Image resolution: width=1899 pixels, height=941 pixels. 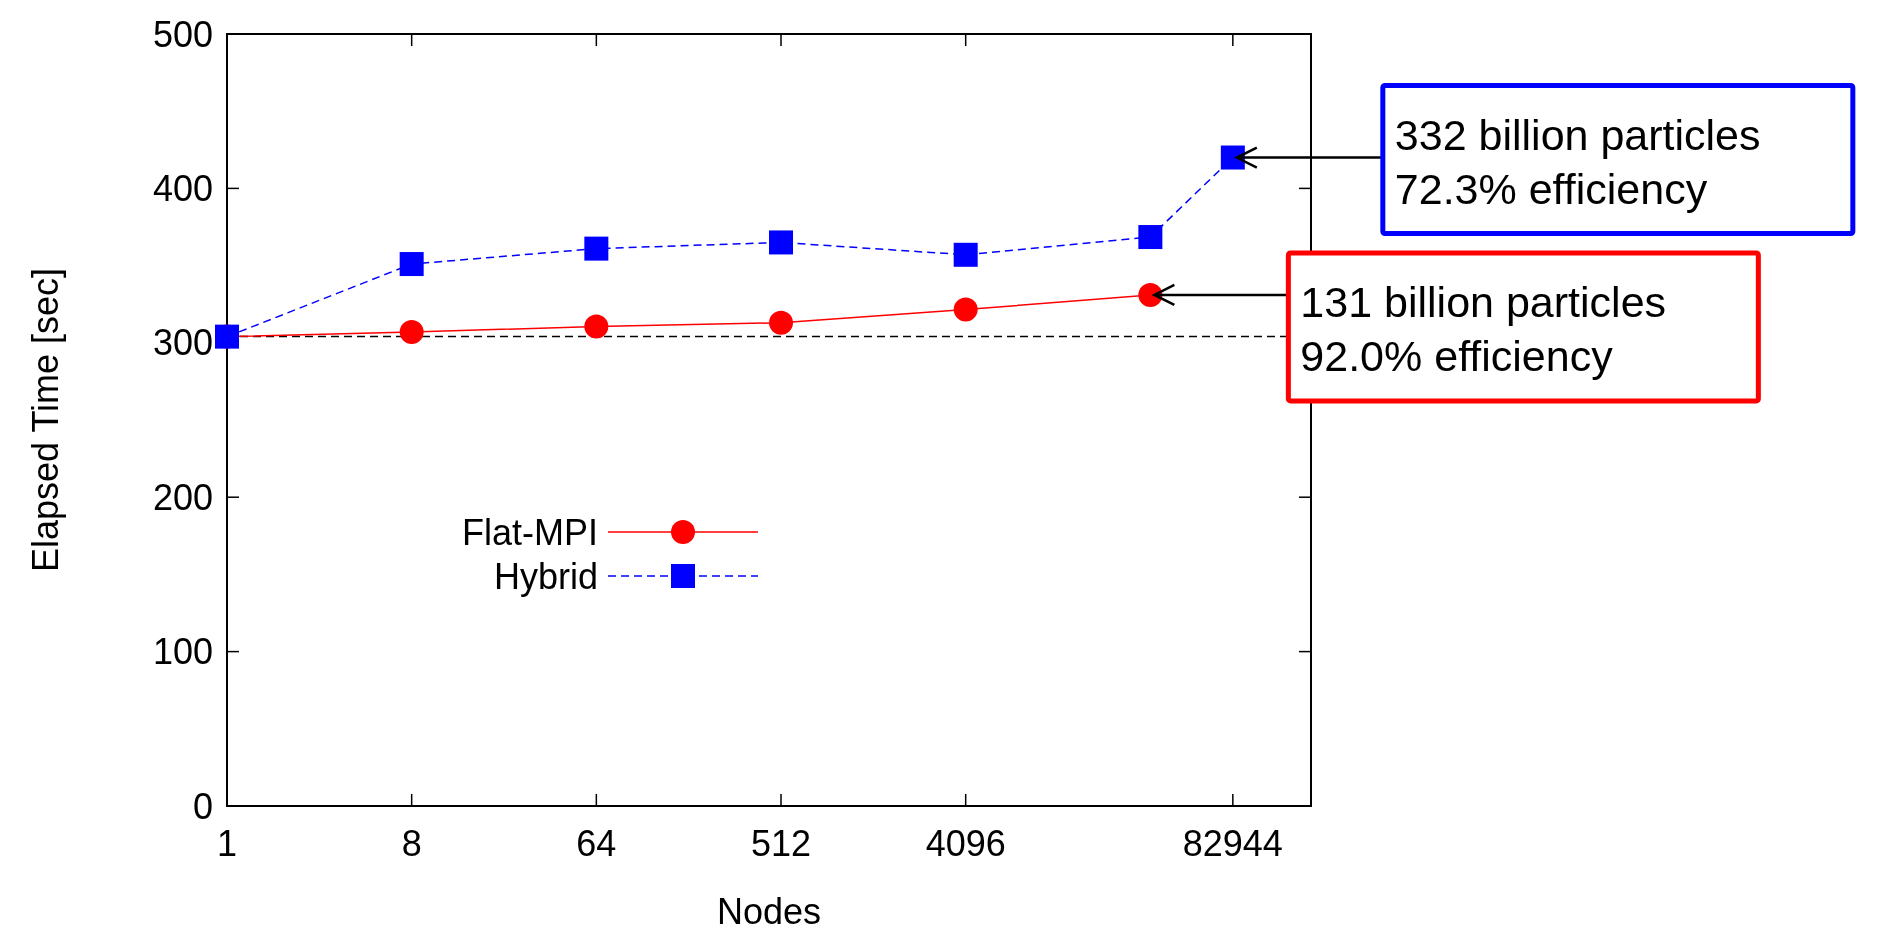 What do you see at coordinates (182, 497) in the screenshot?
I see `y-tick-label: 200` at bounding box center [182, 497].